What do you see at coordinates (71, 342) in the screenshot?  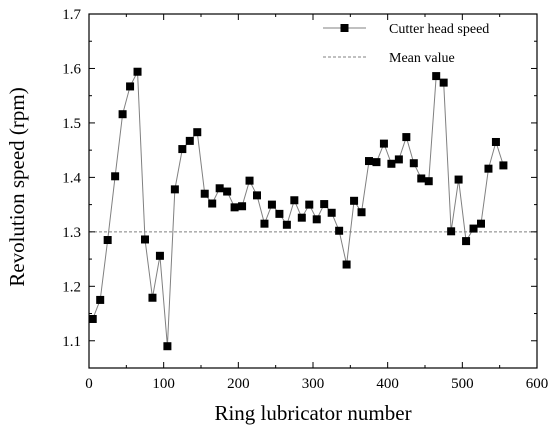 I see `y-tick-label: 1.1` at bounding box center [71, 342].